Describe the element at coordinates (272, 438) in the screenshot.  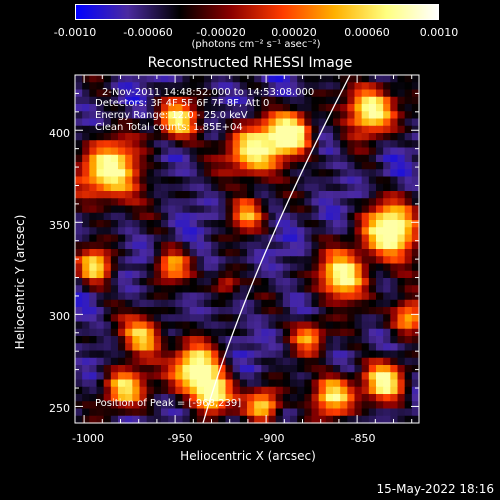
I see `x-tick-label: -900` at that location.